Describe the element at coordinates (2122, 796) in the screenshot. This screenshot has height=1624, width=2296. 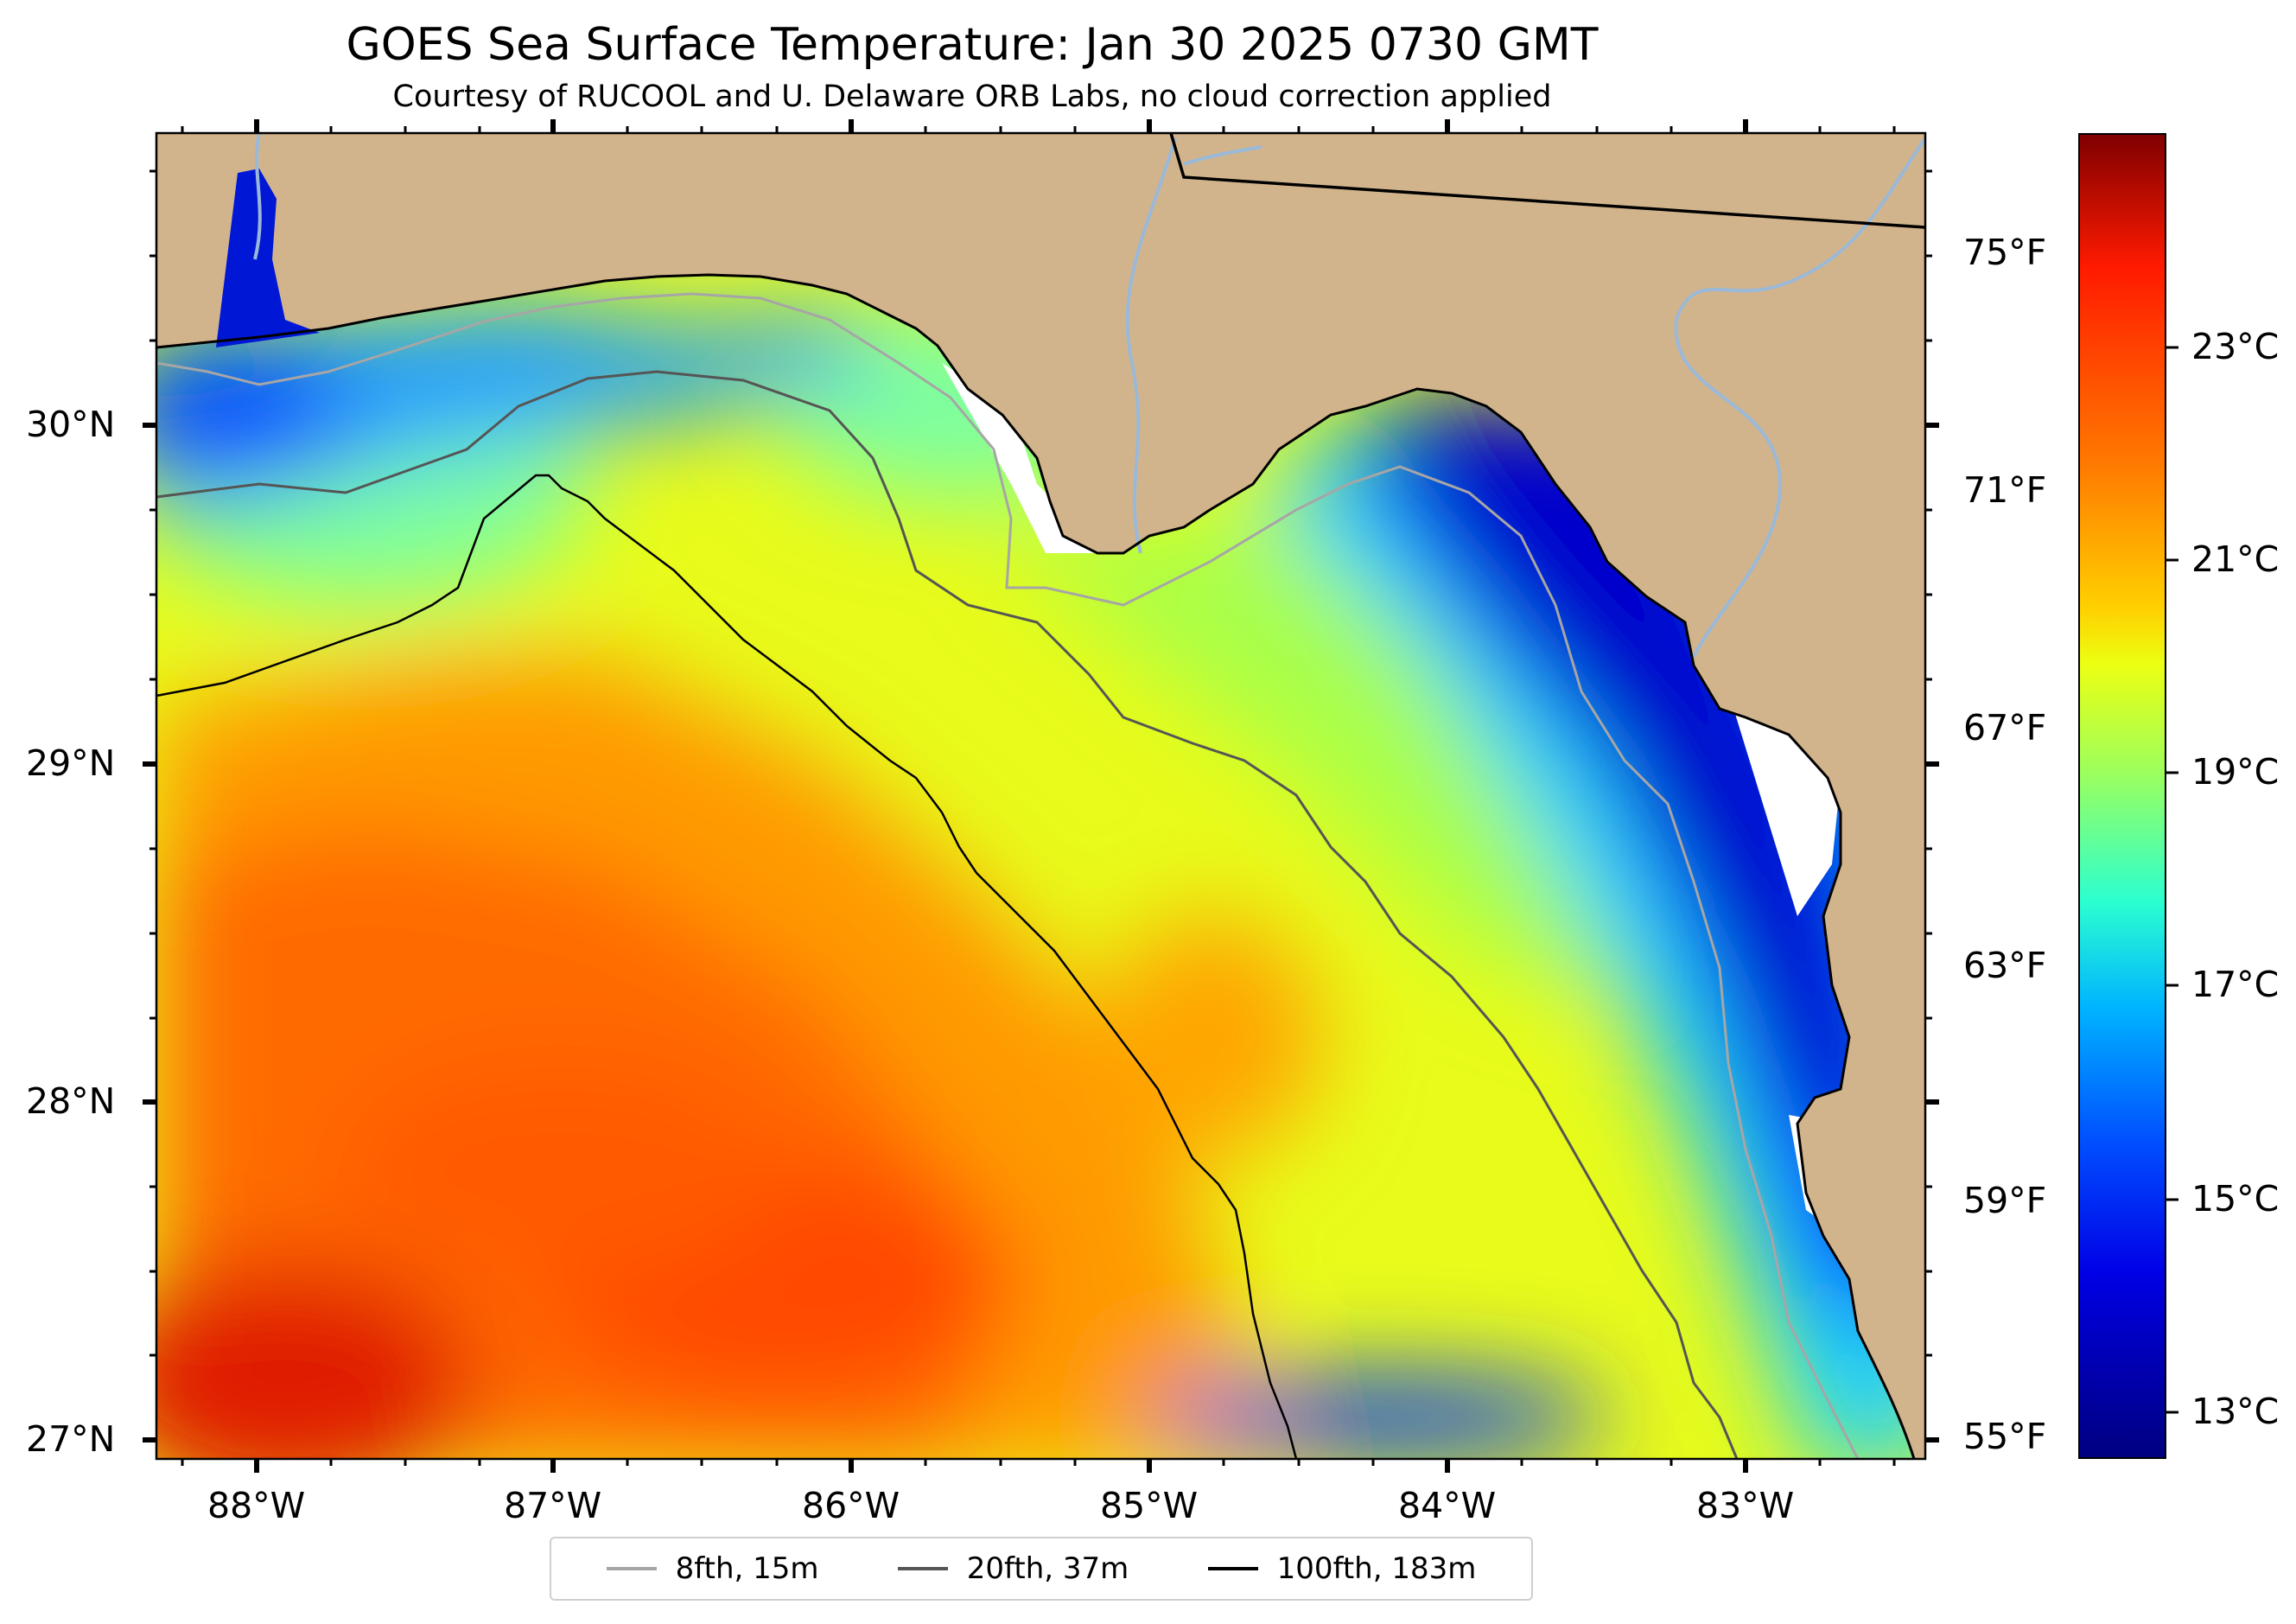
I see `temperature-colorbar` at that location.